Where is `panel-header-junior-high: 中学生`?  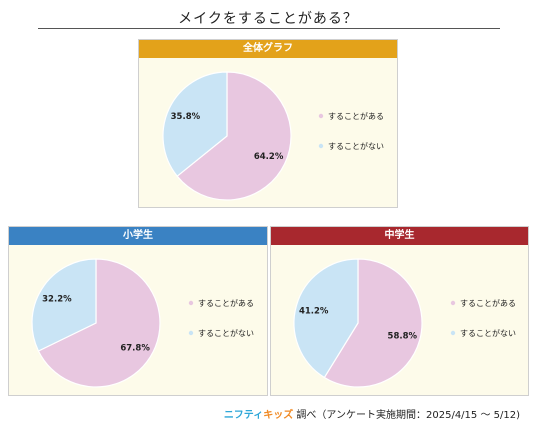
panel-header-junior-high: 中学生 is located at coordinates (399, 236).